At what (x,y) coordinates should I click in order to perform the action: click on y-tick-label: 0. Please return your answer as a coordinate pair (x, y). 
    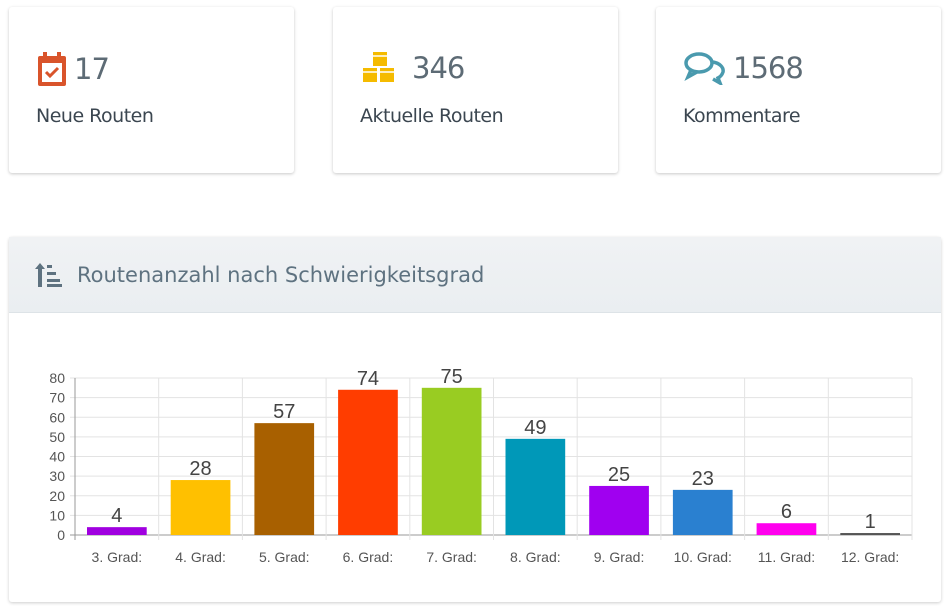
    Looking at the image, I should click on (61, 535).